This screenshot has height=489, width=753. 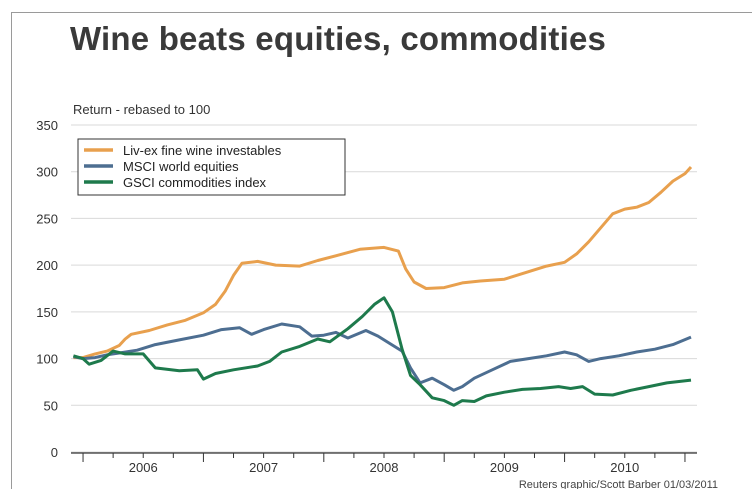 I want to click on y-tick-100: 100, so click(x=47, y=359).